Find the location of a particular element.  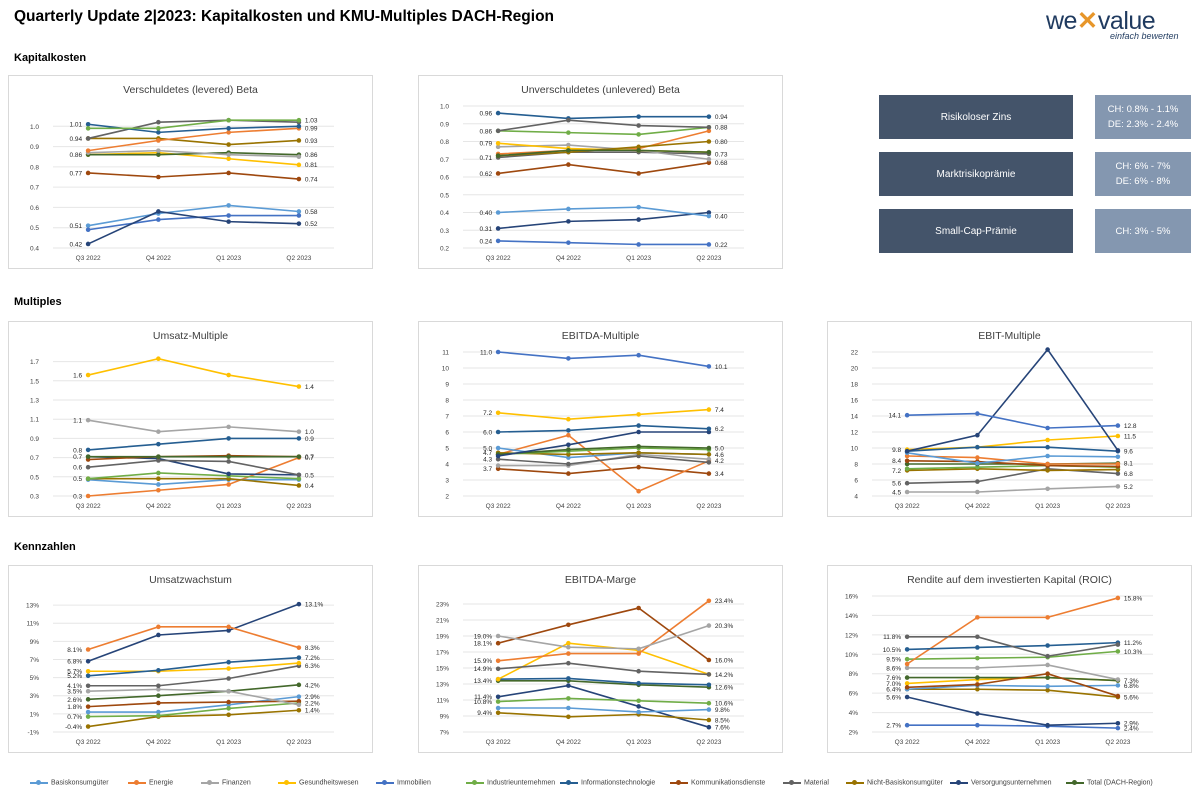

y-tick-label: 0.5 is located at coordinates (444, 195).